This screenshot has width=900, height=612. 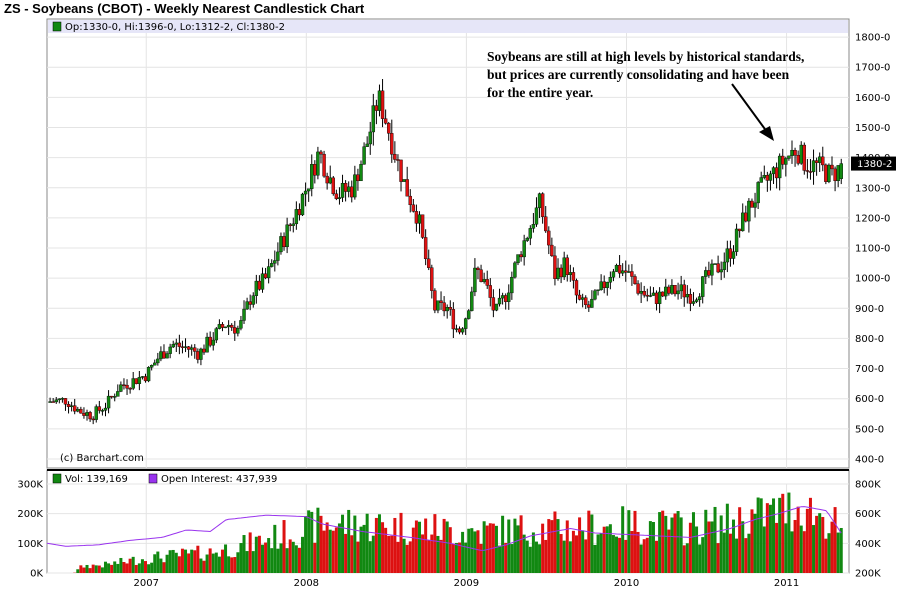 What do you see at coordinates (458, 532) in the screenshot?
I see `volume-bars` at bounding box center [458, 532].